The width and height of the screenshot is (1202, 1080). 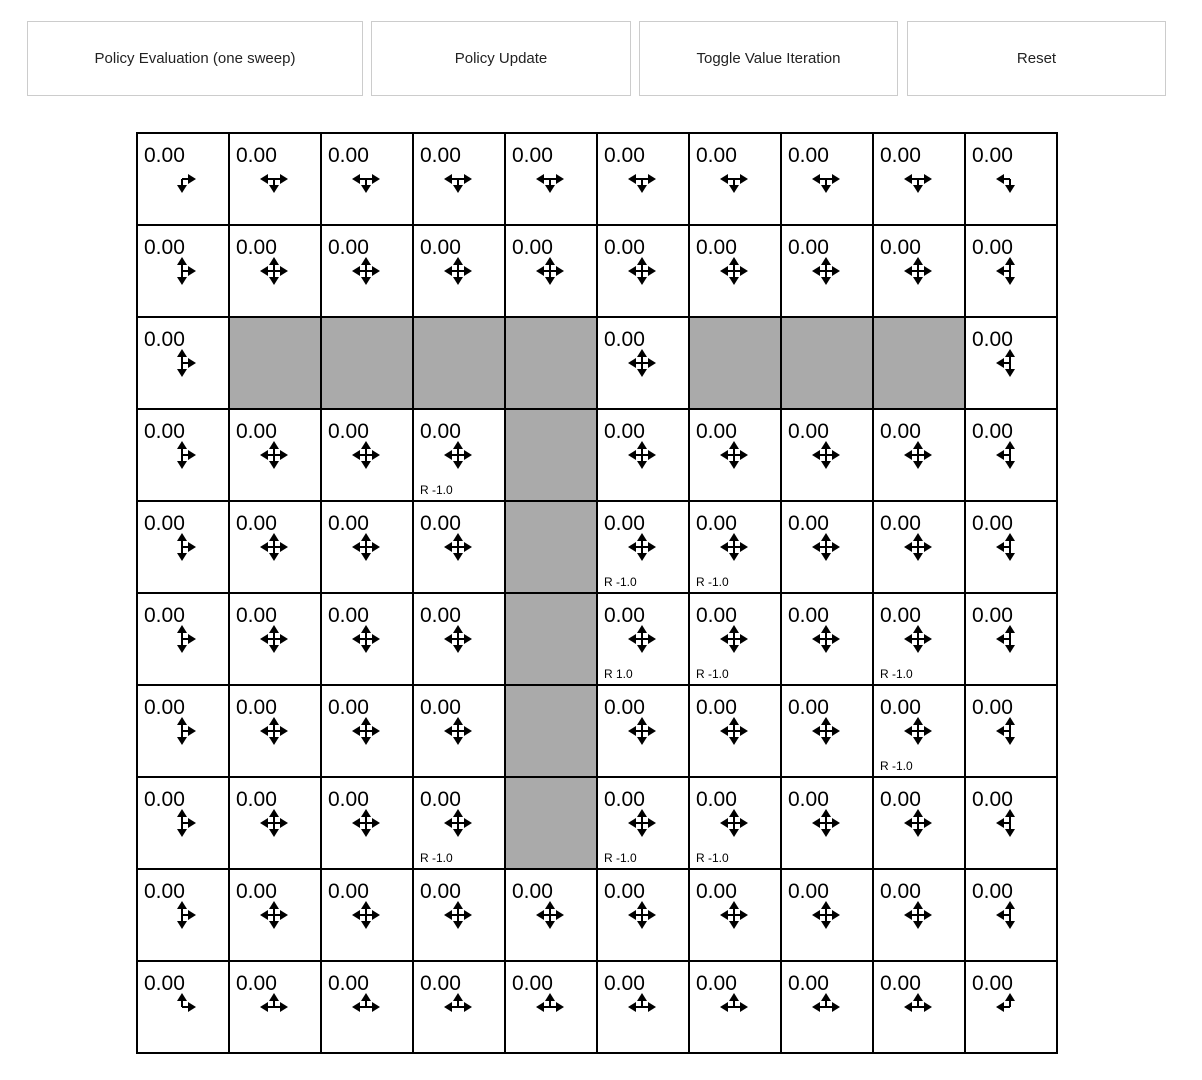 What do you see at coordinates (195, 58) in the screenshot?
I see `policy-evaluation-button: Policy Evaluation (one sweep)` at bounding box center [195, 58].